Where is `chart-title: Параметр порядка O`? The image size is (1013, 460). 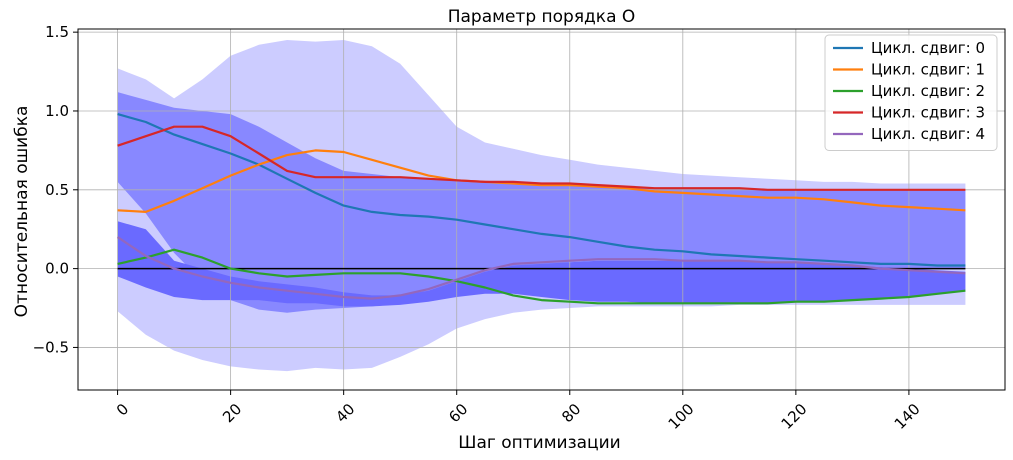 chart-title: Параметр порядка O is located at coordinates (542, 17).